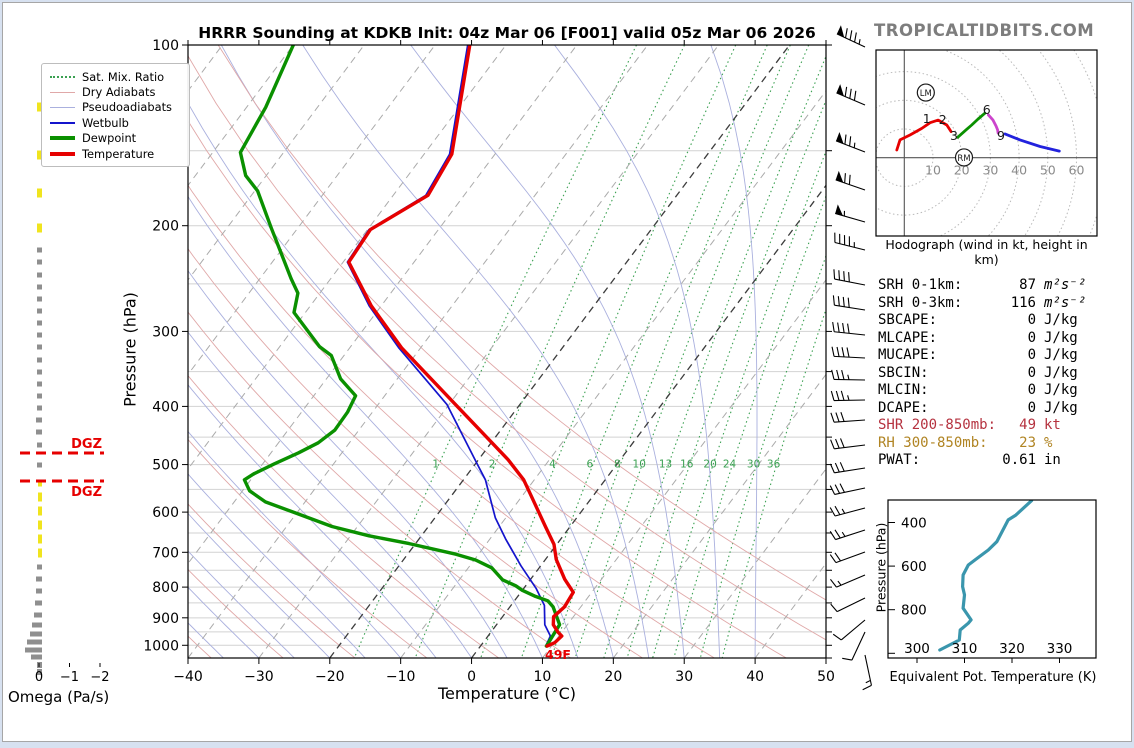 This screenshot has height=748, width=1134. Describe the element at coordinates (730, 465) in the screenshot. I see `svg-text: 24` at that location.